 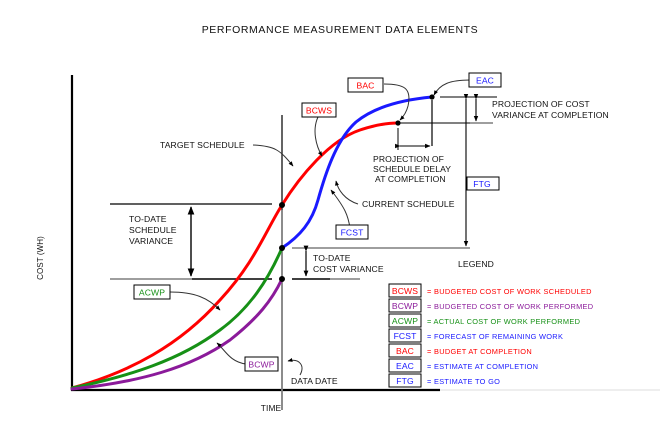 I want to click on y-axis-label: COST (WH), so click(x=40, y=258).